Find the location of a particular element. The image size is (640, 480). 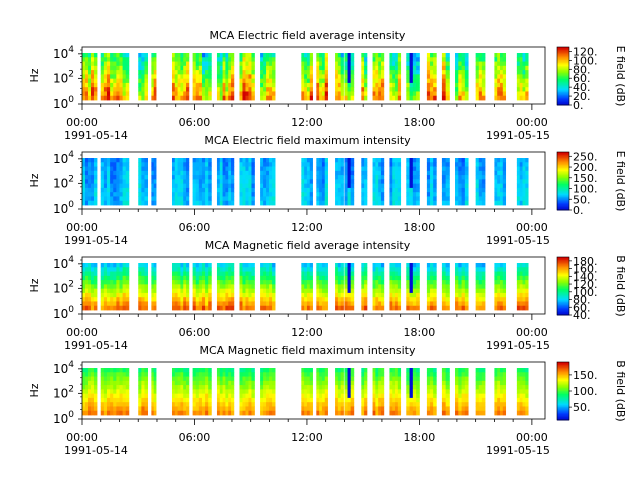

data-segment is located at coordinates (339, 77).